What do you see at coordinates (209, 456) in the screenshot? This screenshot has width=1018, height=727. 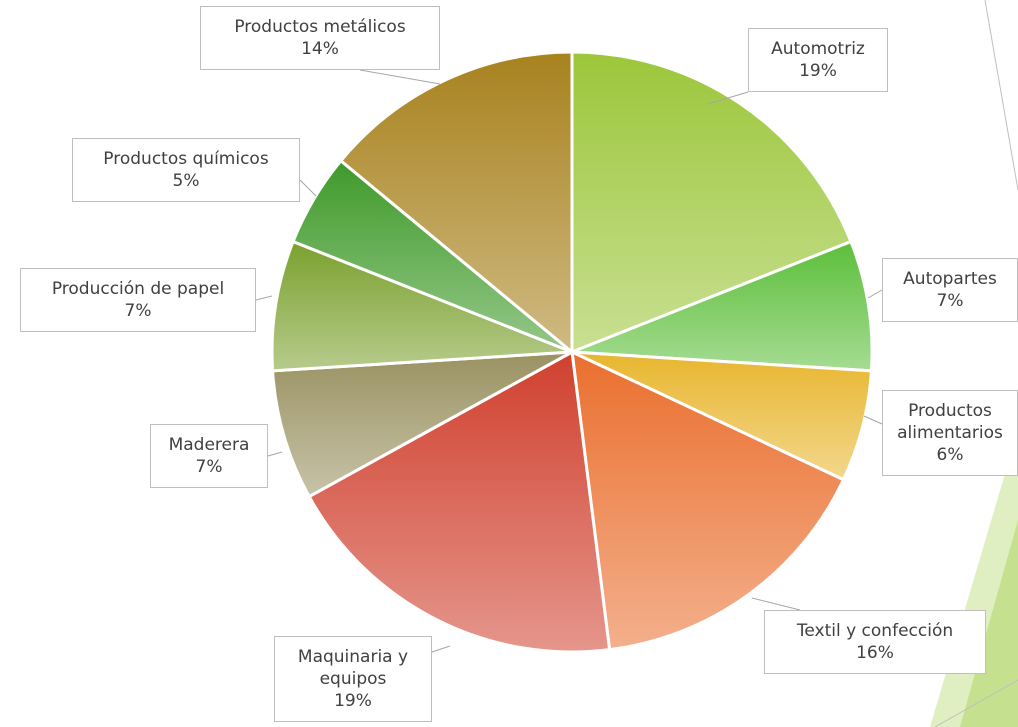 I see `data-label: Maderera 7%` at bounding box center [209, 456].